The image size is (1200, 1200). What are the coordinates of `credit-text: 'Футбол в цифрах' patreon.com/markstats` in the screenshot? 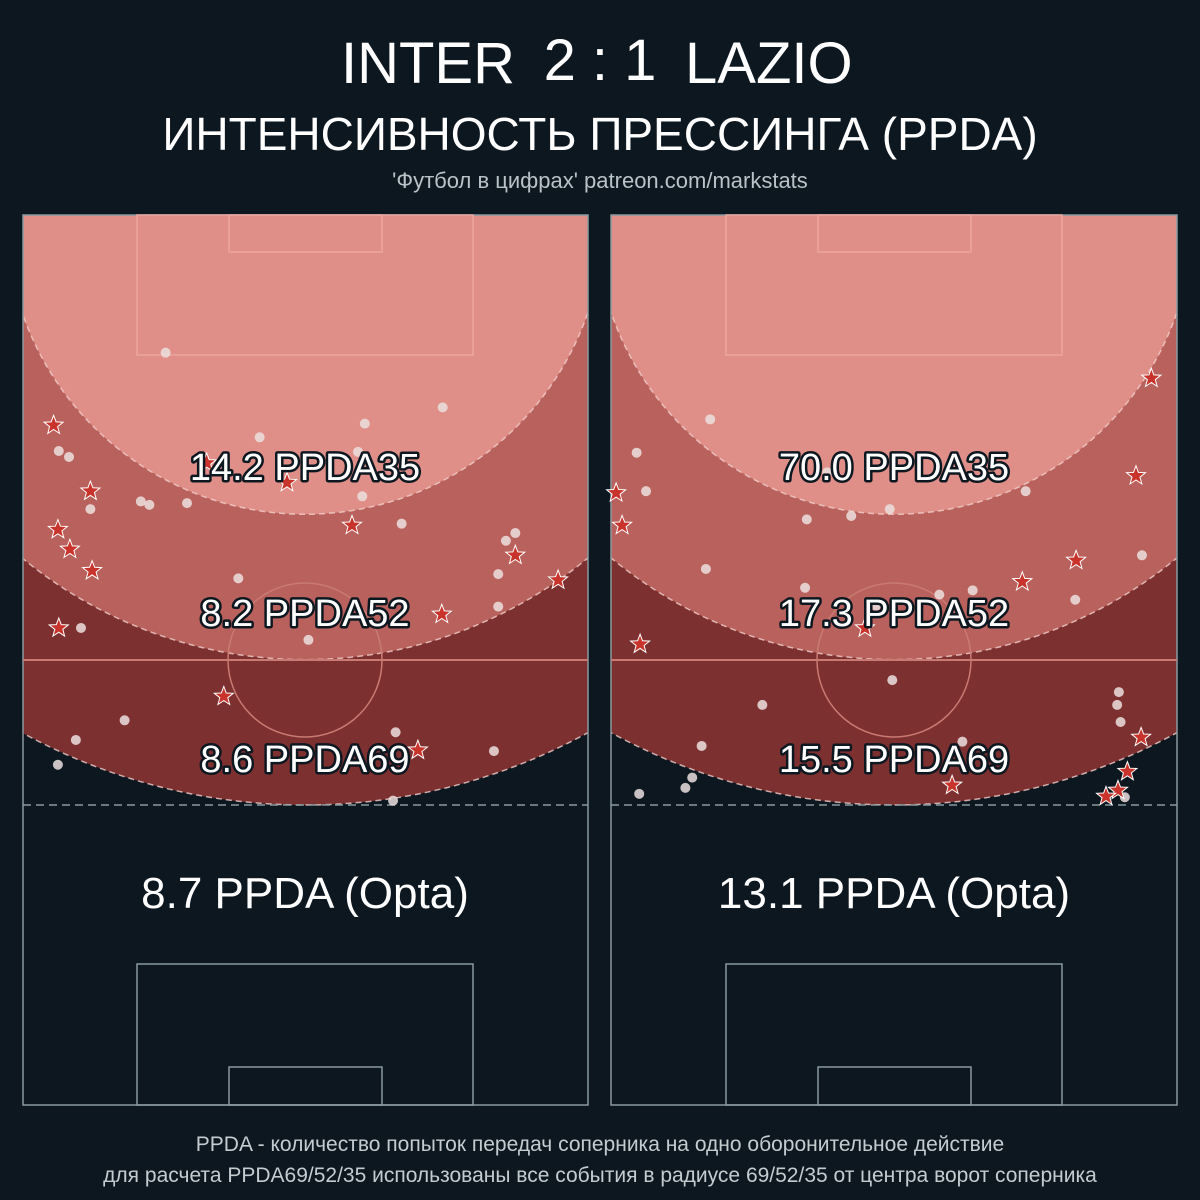 It's located at (600, 180).